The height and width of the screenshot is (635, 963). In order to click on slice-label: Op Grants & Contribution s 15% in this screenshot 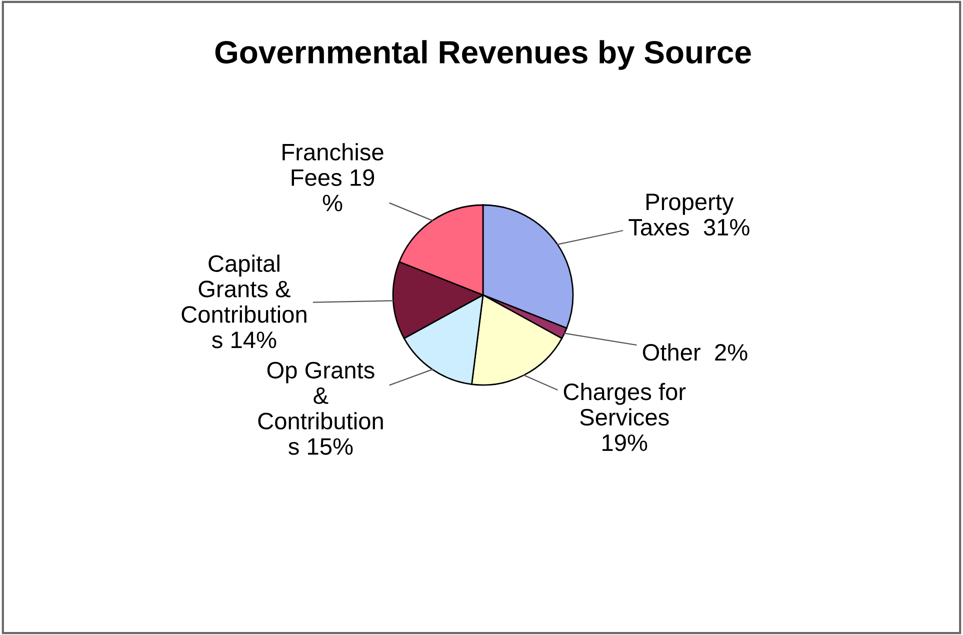, I will do `click(320, 408)`.